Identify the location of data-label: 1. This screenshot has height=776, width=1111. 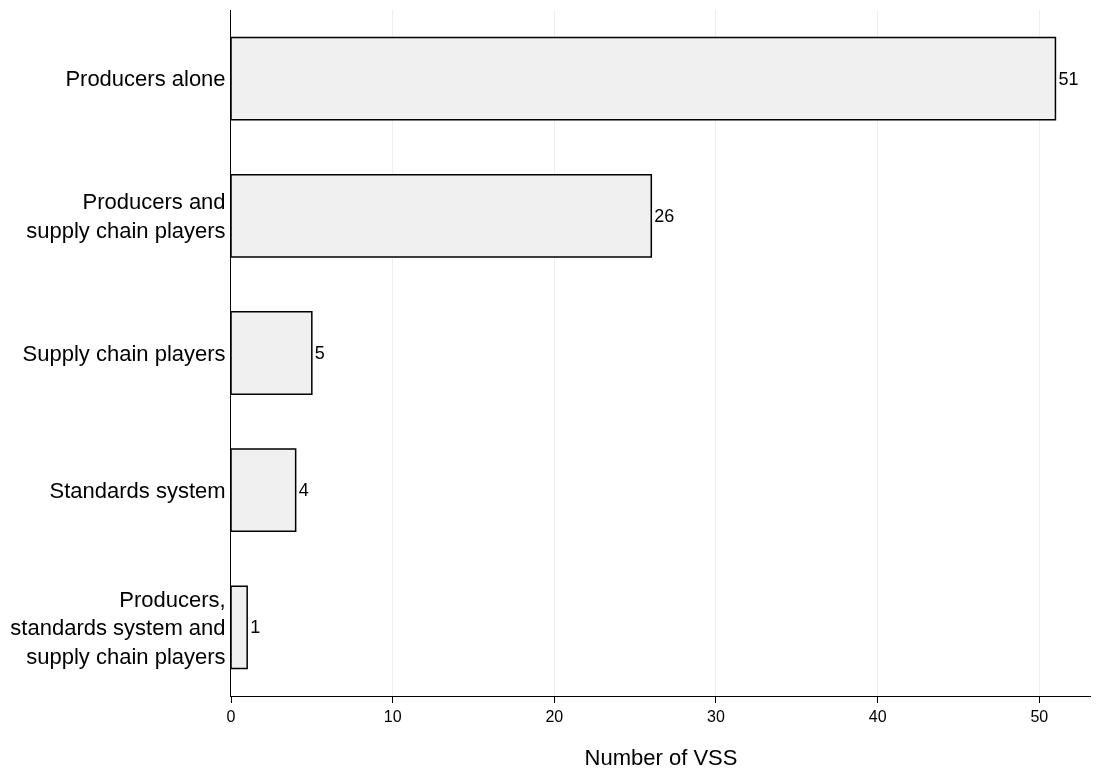
(255, 627).